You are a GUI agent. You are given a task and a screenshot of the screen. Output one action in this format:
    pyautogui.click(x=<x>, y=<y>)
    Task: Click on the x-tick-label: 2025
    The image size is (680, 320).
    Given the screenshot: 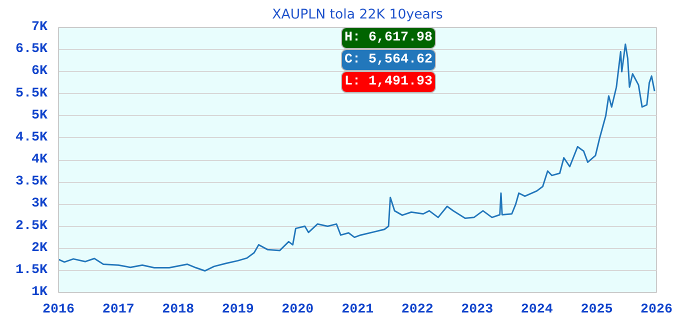 What is the action you would take?
    pyautogui.click(x=596, y=310)
    